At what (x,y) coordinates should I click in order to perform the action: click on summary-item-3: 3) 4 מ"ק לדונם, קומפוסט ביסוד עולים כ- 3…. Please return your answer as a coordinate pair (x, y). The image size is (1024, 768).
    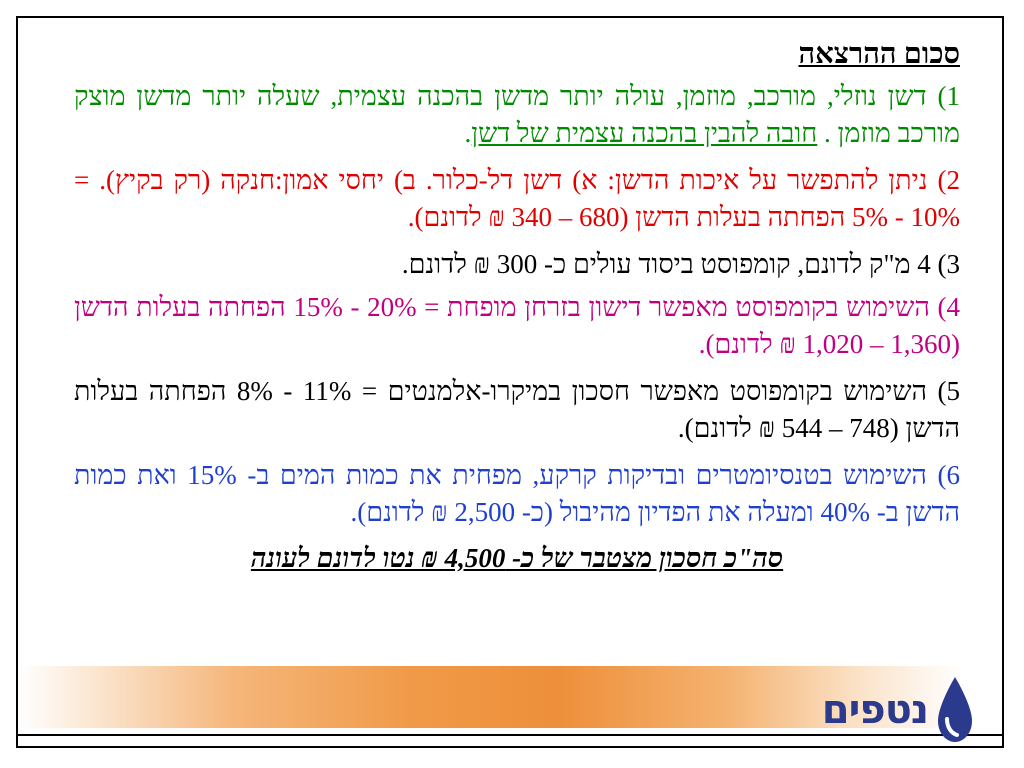
    Looking at the image, I should click on (680, 264).